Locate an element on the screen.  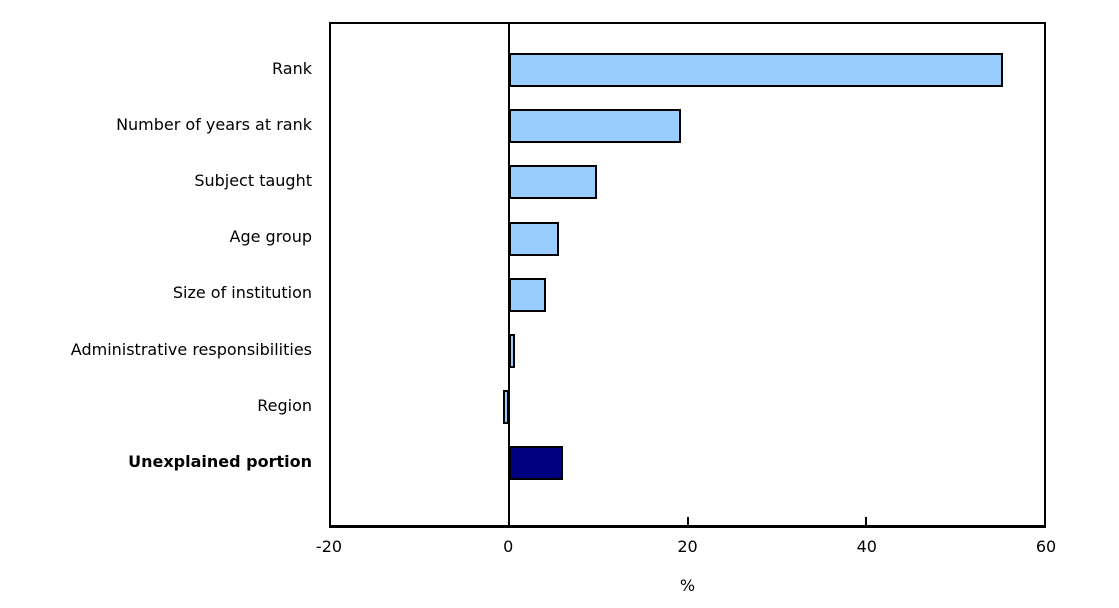
x-tick-label: 0 is located at coordinates (508, 546).